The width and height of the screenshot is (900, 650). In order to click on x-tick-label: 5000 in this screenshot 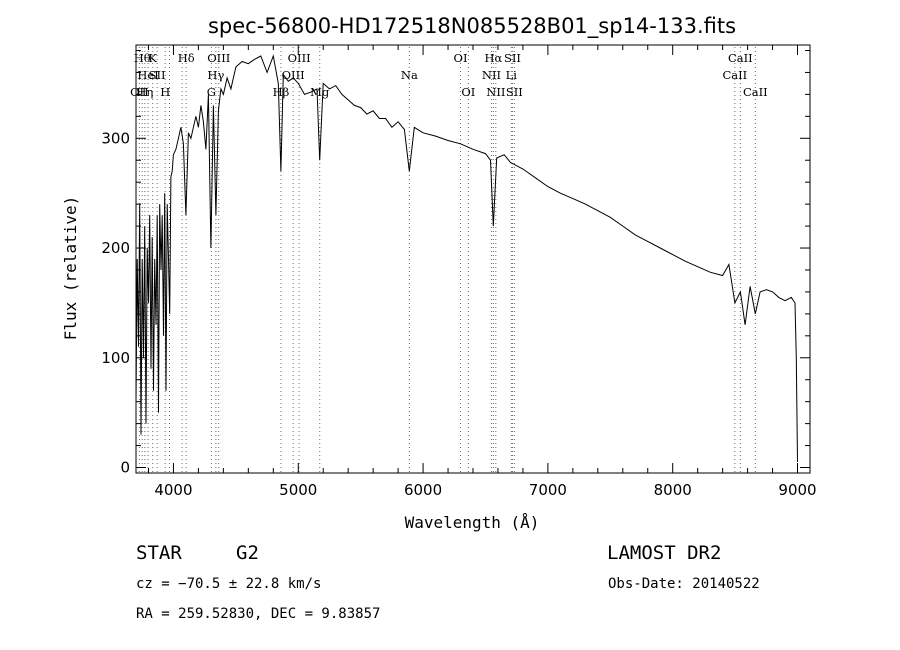, I will do `click(298, 490)`.